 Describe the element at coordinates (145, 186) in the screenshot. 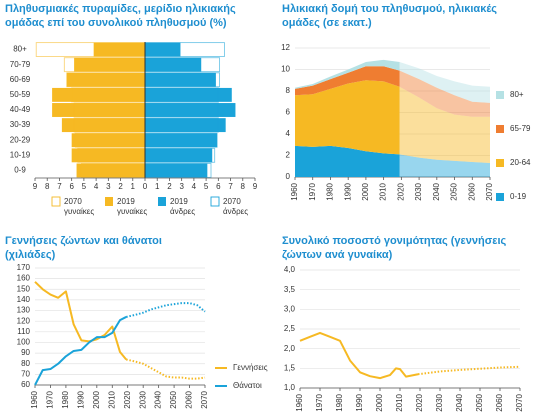

I see `x-tick-label: 0` at that location.